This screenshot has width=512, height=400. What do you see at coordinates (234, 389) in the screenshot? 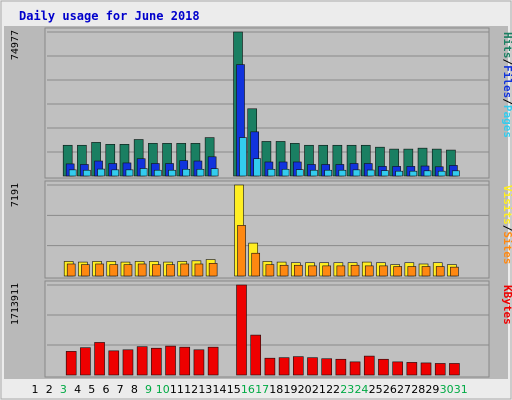
I see `x-tick-label-day-15: 15` at bounding box center [234, 389].